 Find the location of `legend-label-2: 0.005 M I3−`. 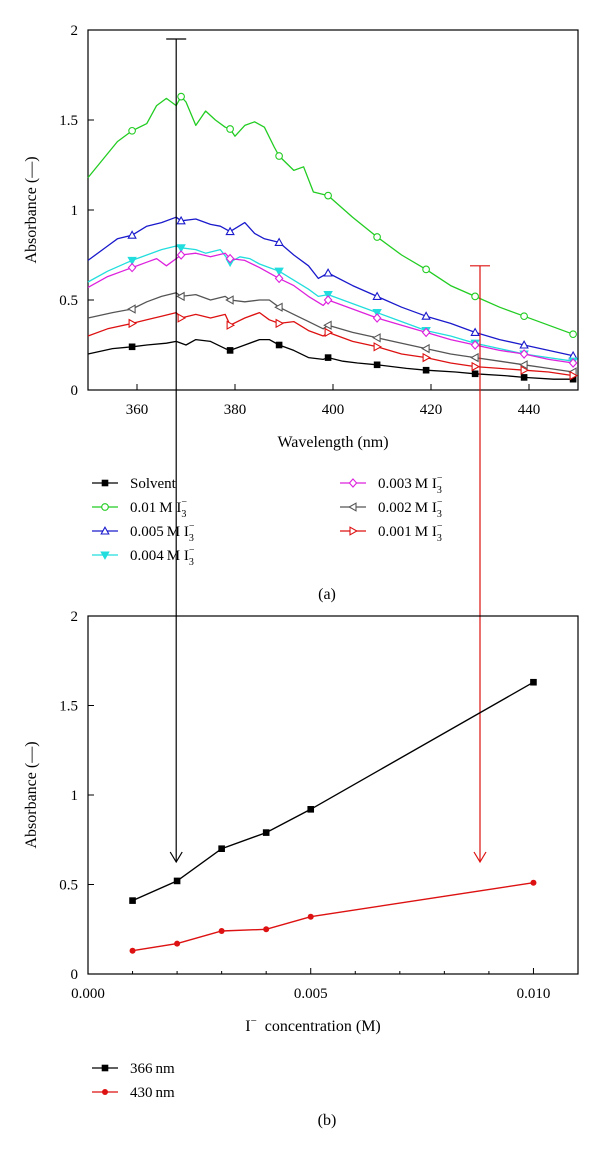

legend-label-2: 0.005 M I3− is located at coordinates (162, 532).